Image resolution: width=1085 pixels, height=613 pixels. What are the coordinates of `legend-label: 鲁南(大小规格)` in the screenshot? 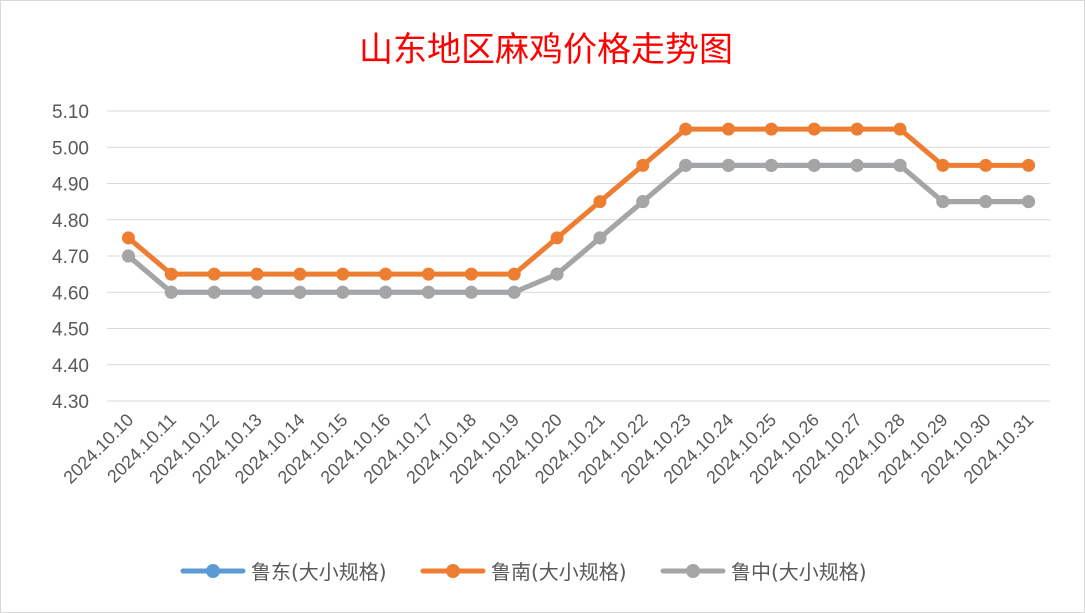 It's located at (559, 572).